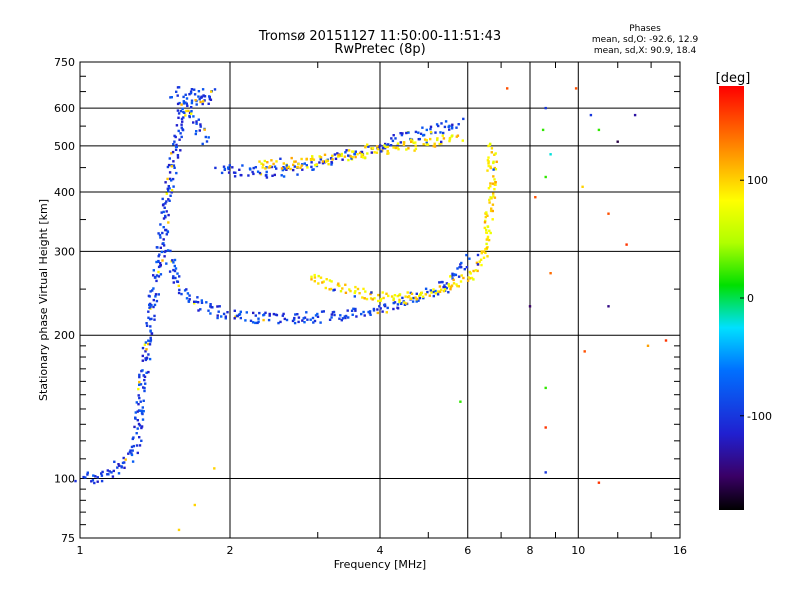  What do you see at coordinates (645, 40) in the screenshot?
I see `phases-o-stats: mean, sd,O: -92.6, 12.9` at bounding box center [645, 40].